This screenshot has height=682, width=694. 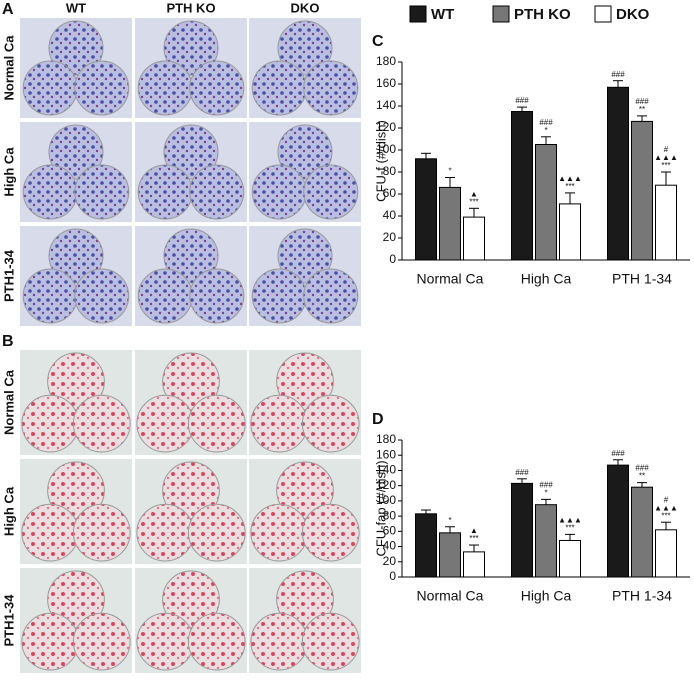 I want to click on row-label: High Ca, so click(x=8, y=511).